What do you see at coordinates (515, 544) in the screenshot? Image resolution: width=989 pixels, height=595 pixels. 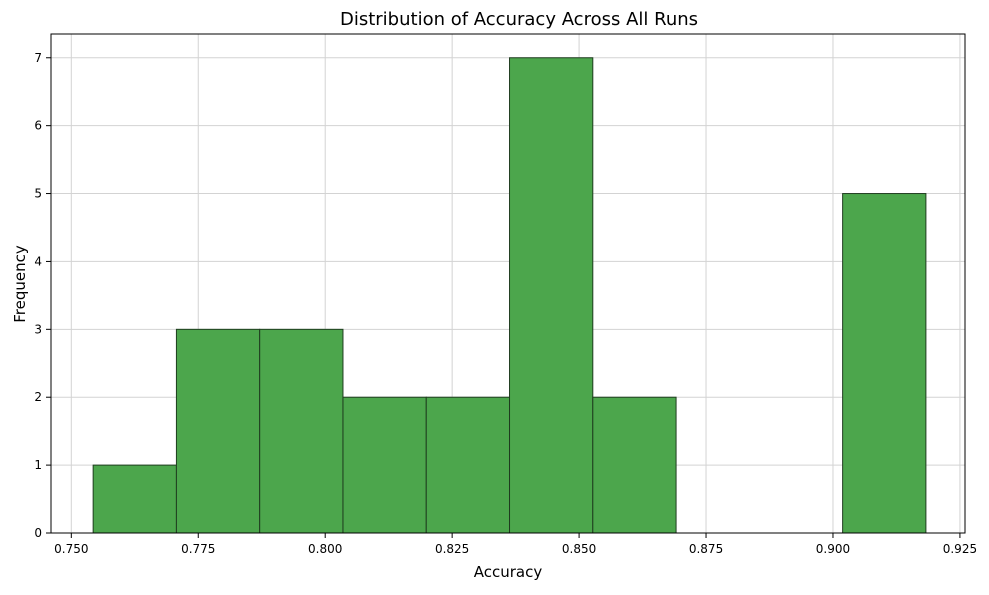 I see `x-ticks: 0.750 0.775 0.800 0.825 0.850 0.875 0.900 0.925` at bounding box center [515, 544].